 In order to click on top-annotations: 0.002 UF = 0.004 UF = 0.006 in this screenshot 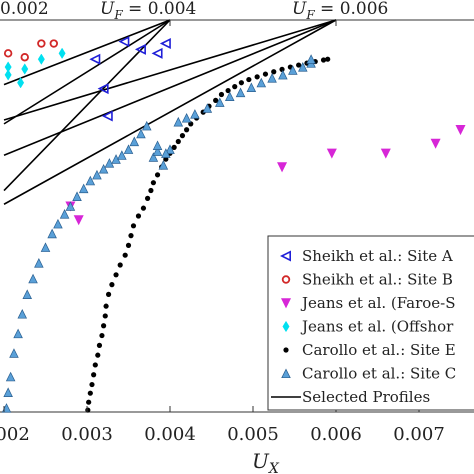, I will do `click(194, 11)`.